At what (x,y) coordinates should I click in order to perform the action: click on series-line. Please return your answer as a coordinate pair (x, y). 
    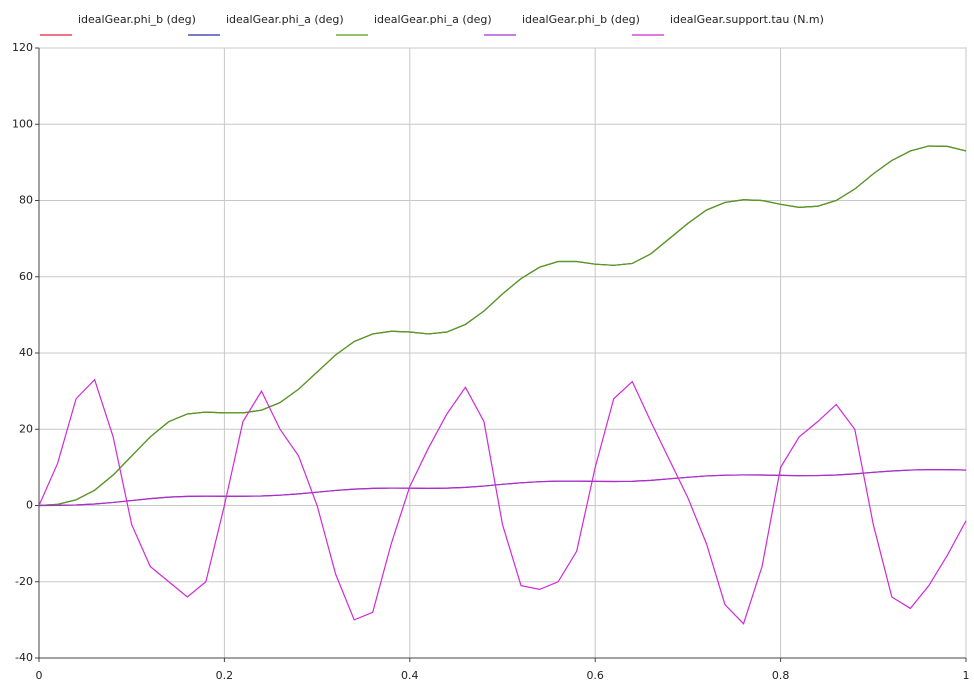
    Looking at the image, I should click on (502, 487).